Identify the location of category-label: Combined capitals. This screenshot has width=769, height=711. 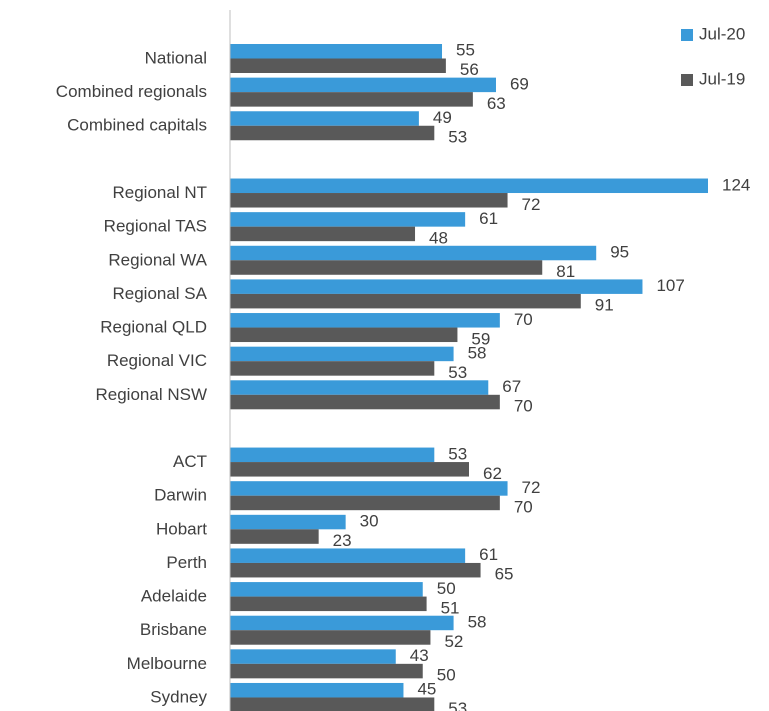
(137, 125).